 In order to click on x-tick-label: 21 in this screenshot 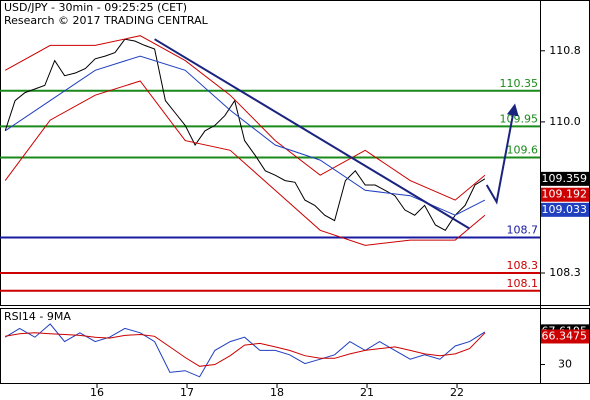, I will do `click(367, 392)`.